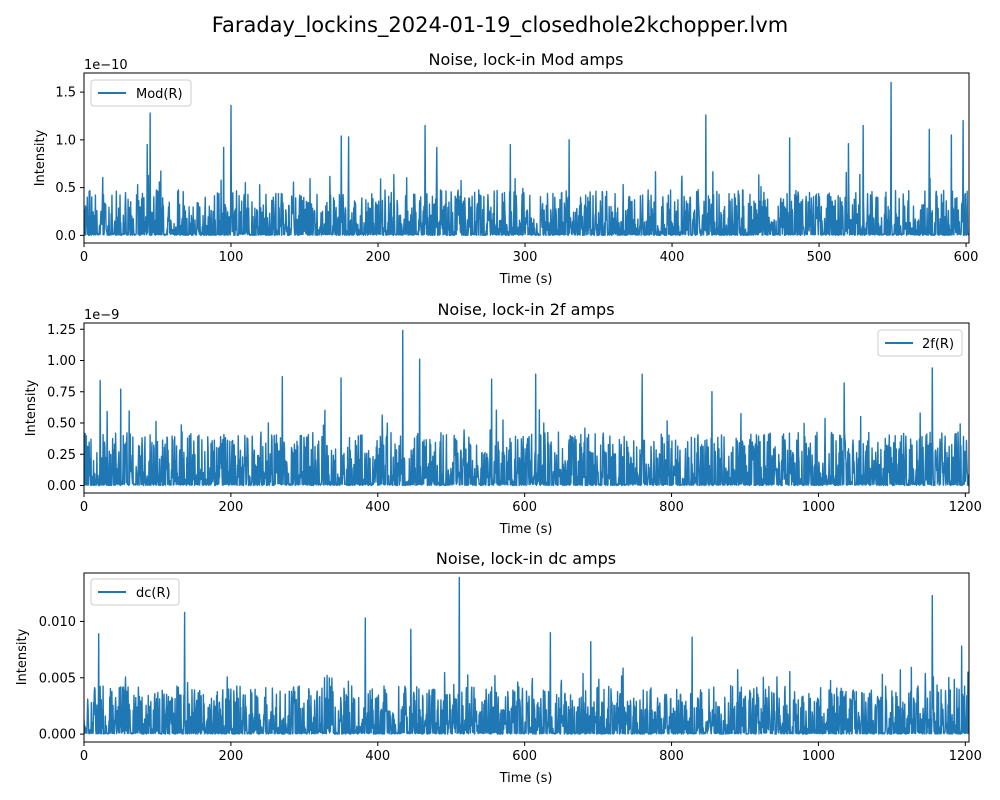  What do you see at coordinates (819, 257) in the screenshot?
I see `x-tick-label: 500` at bounding box center [819, 257].